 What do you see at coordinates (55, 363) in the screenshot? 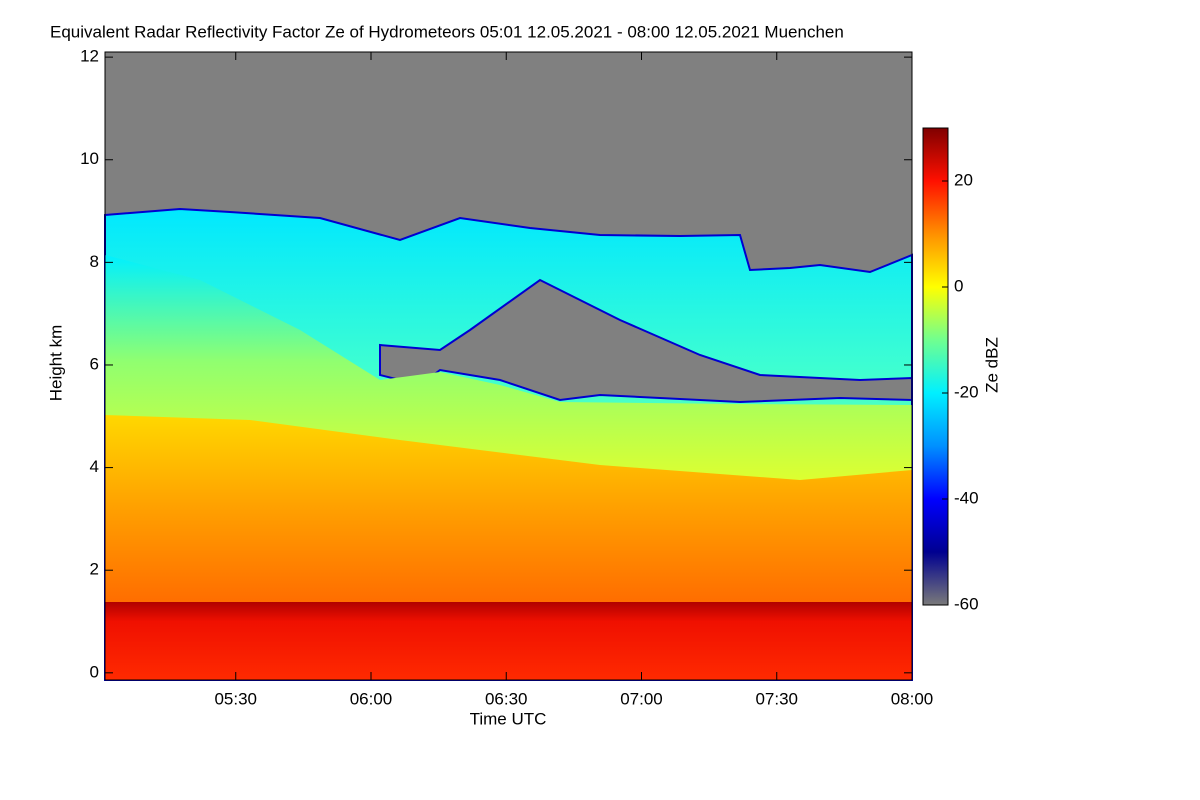
I see `y-axis-label: Height km` at bounding box center [55, 363].